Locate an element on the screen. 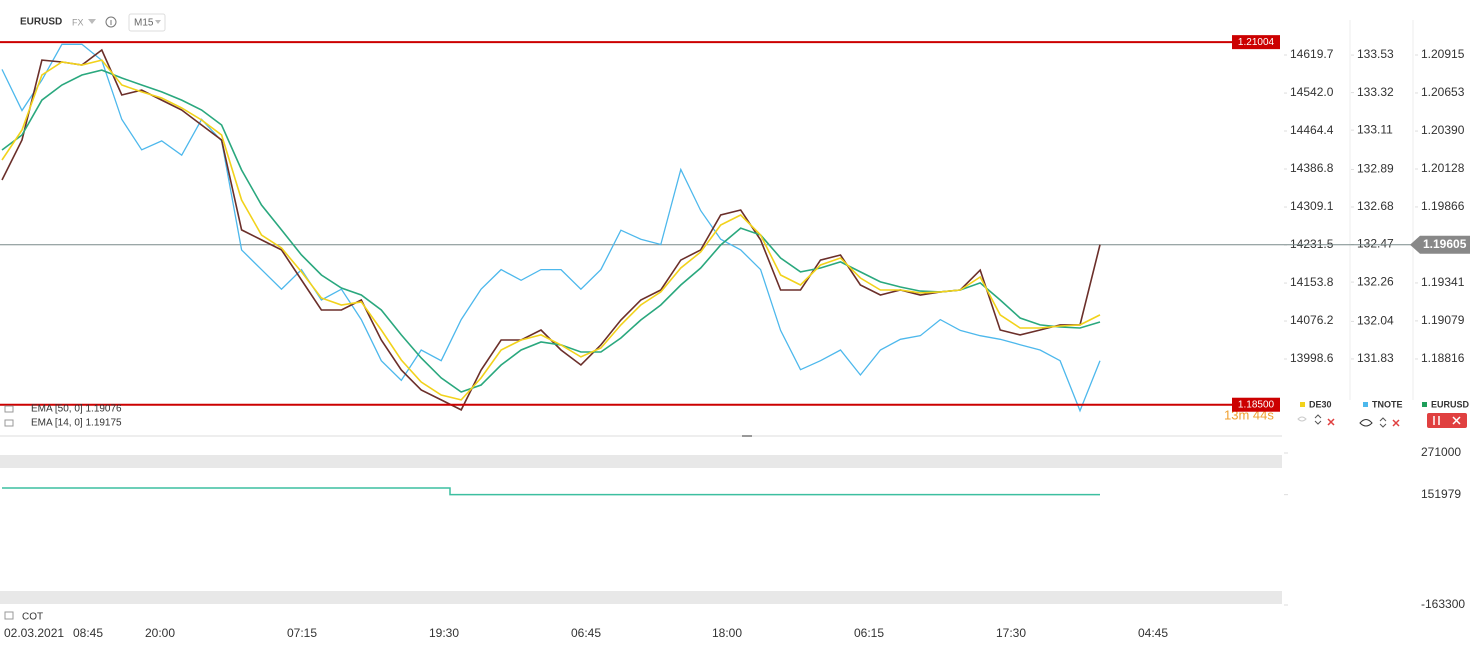  symbol: EURUSD is located at coordinates (41, 22).